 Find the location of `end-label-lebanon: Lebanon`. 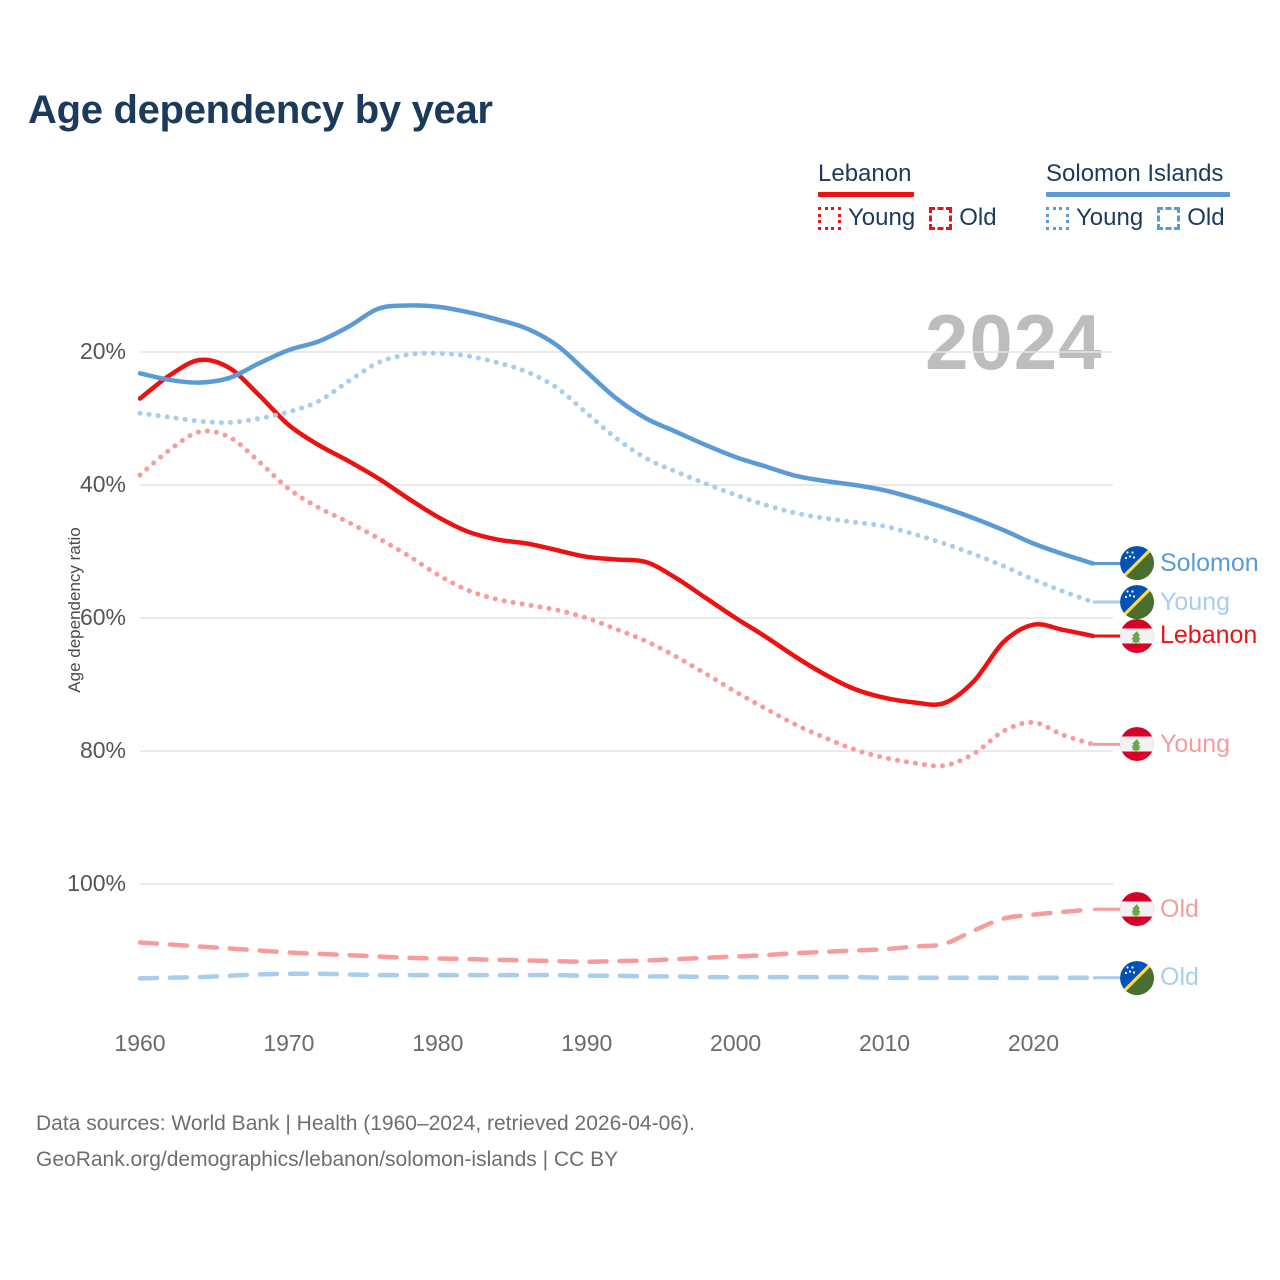

end-label-lebanon: Lebanon is located at coordinates (1189, 635).